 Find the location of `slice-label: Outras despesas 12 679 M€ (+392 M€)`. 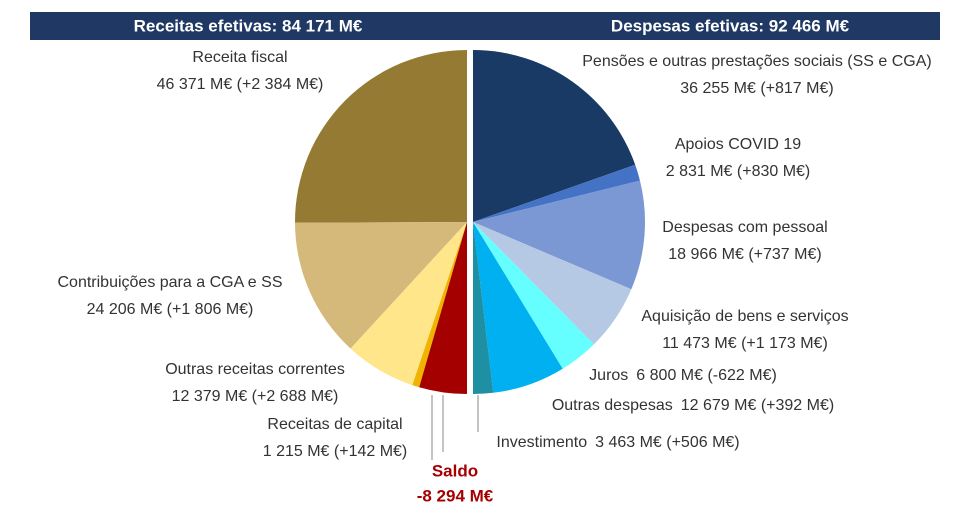

slice-label: Outras despesas 12 679 M€ (+392 M€) is located at coordinates (693, 405).